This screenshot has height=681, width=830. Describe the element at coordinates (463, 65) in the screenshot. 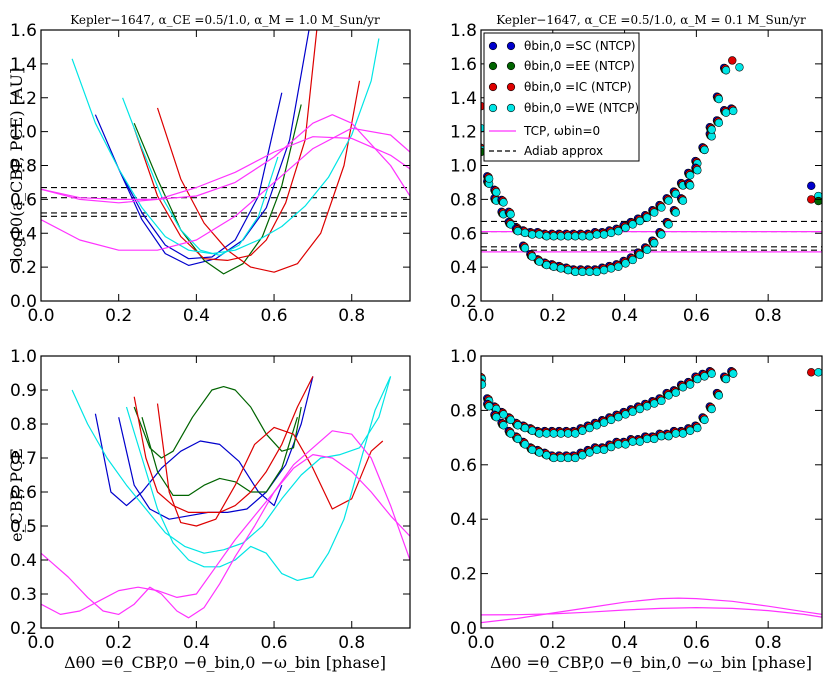

I see `y-tick-label-top-right: 1.6` at that location.